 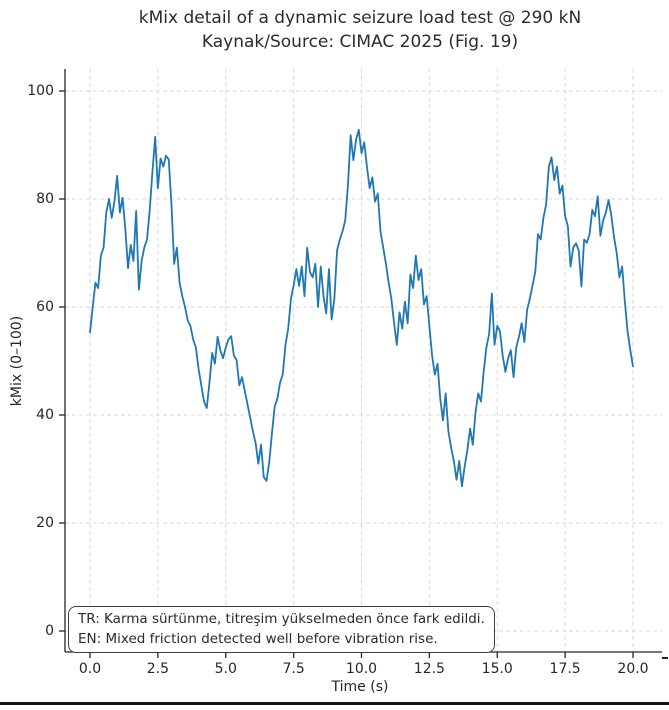 What do you see at coordinates (334, 703) in the screenshot?
I see `window-bottom-border` at bounding box center [334, 703].